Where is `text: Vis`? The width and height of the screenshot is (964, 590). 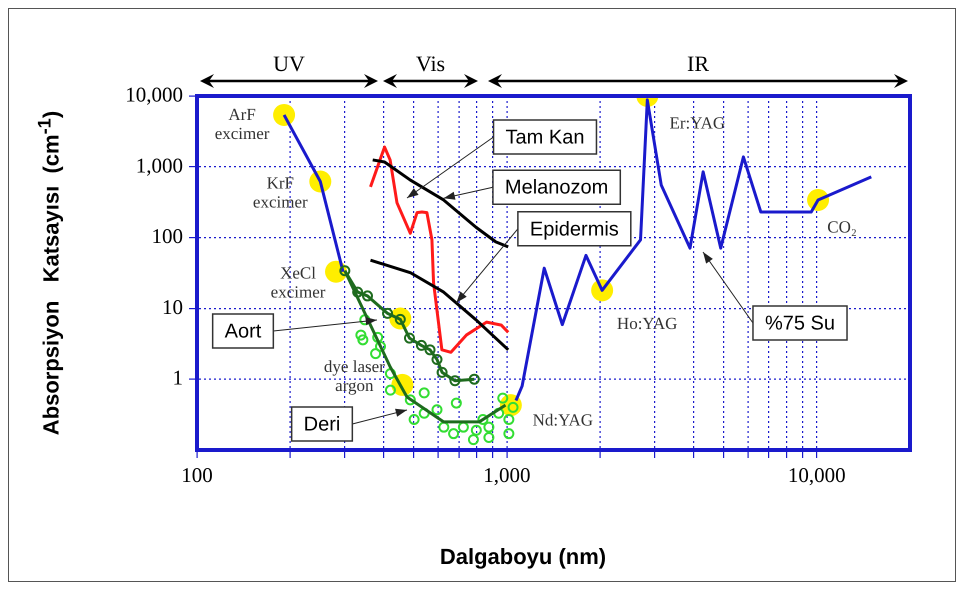 text: Vis is located at coordinates (431, 64).